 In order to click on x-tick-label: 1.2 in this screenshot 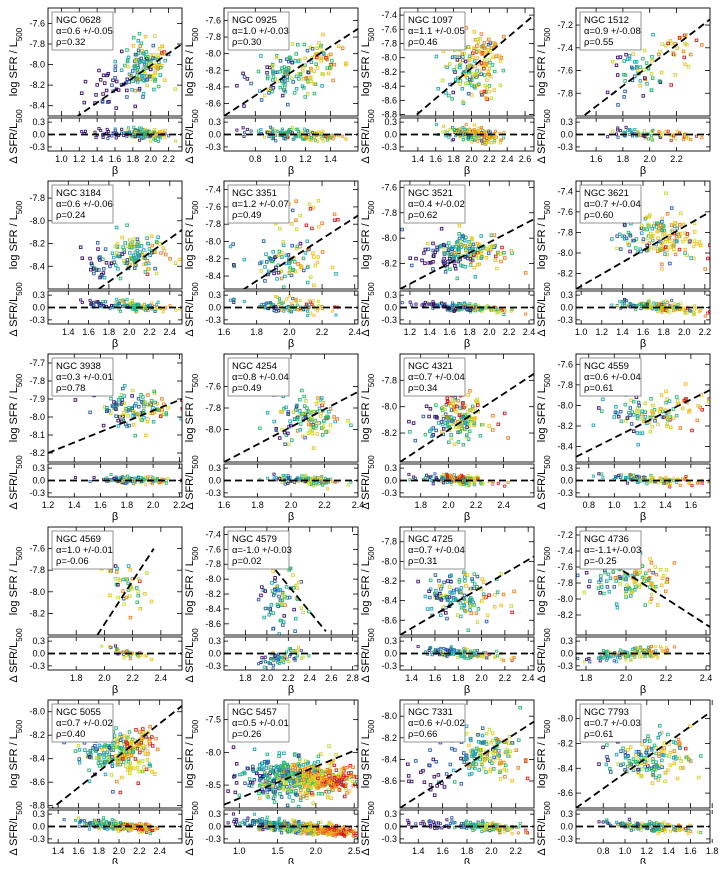, I will do `click(48, 505)`.